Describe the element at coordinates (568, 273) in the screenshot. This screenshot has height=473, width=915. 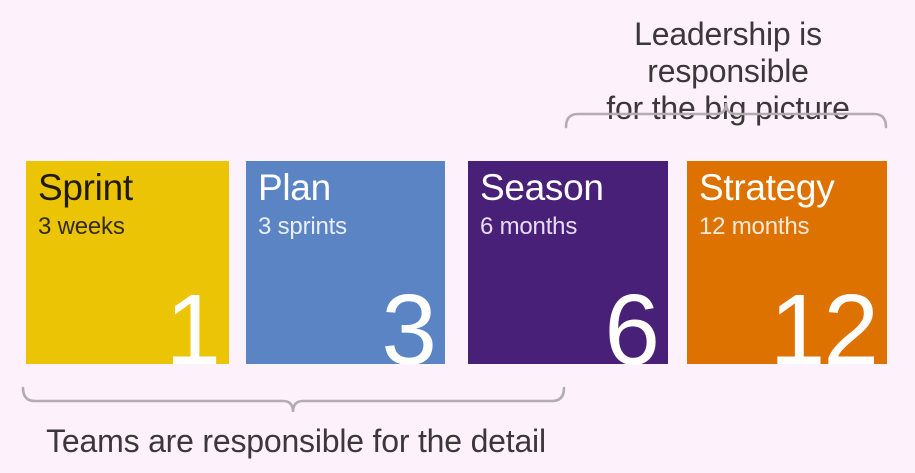
I see `box-season: Season 6 months 6` at that location.